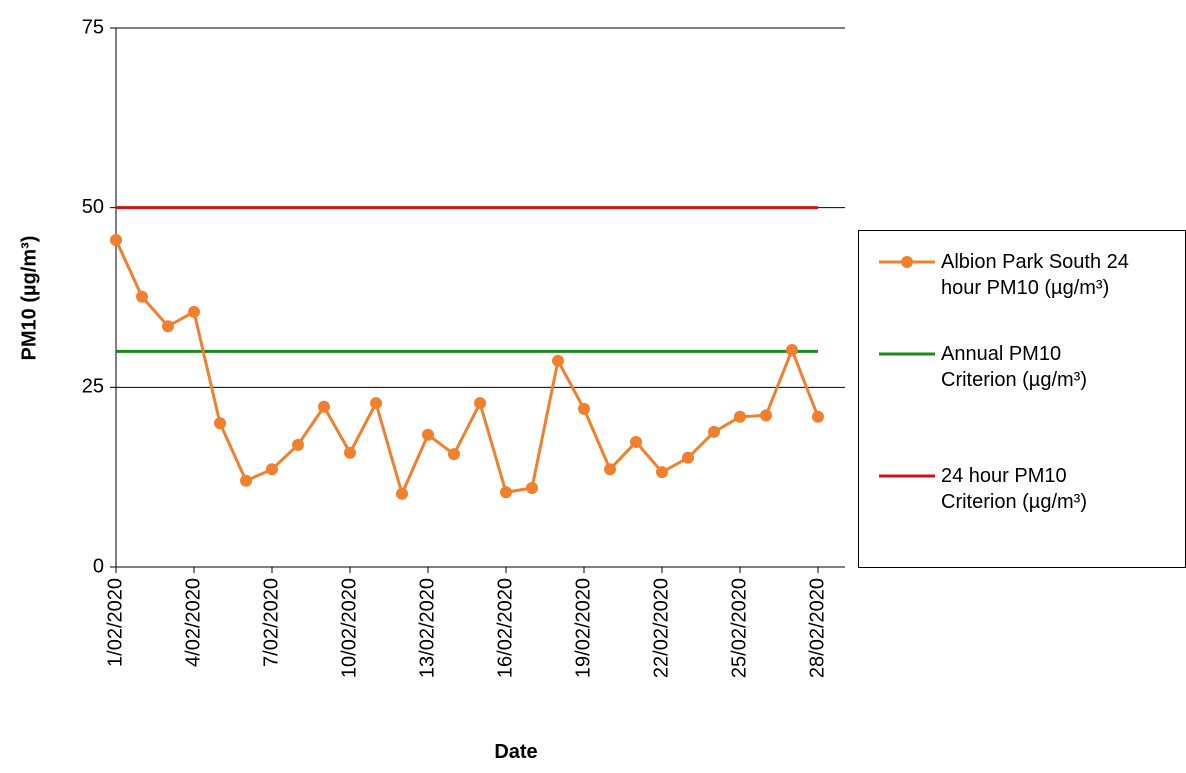 The width and height of the screenshot is (1186, 773). What do you see at coordinates (505, 628) in the screenshot?
I see `x-tick-label: 16/02/2020` at bounding box center [505, 628].